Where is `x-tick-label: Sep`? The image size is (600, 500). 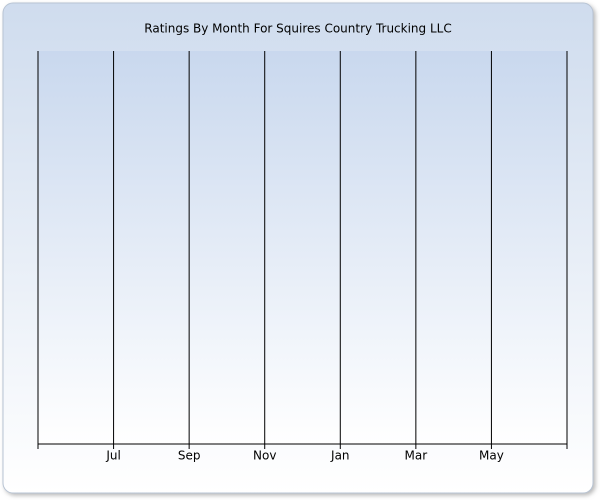
x-tick-label: Sep is located at coordinates (189, 456).